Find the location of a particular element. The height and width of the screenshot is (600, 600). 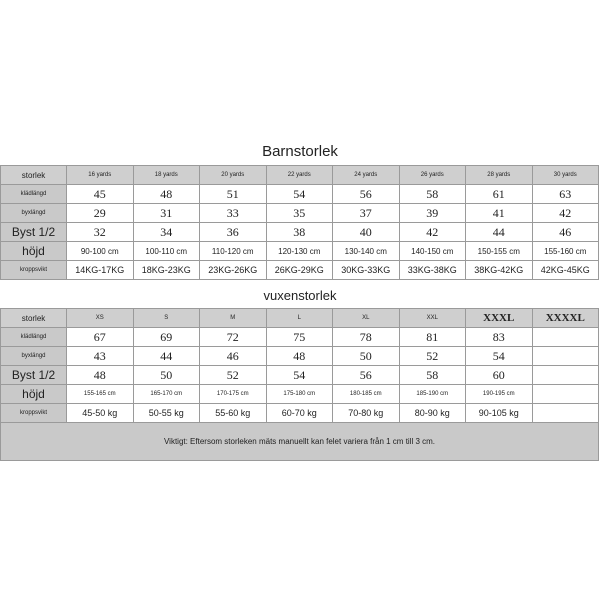

table-cell: 45 is located at coordinates (100, 194).